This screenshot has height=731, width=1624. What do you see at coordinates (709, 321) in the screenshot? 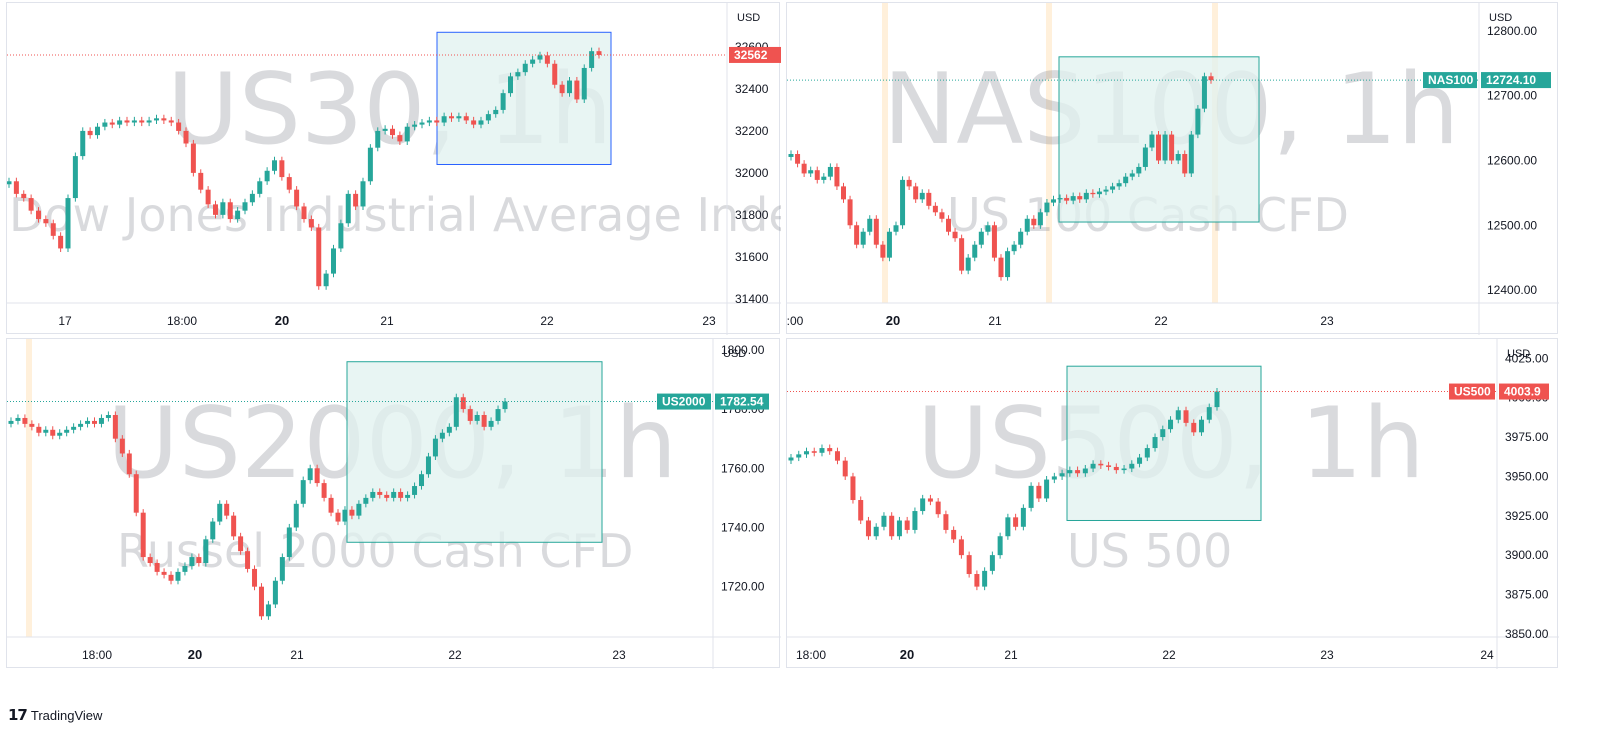
I see `x-tick-label: 23` at bounding box center [709, 321].